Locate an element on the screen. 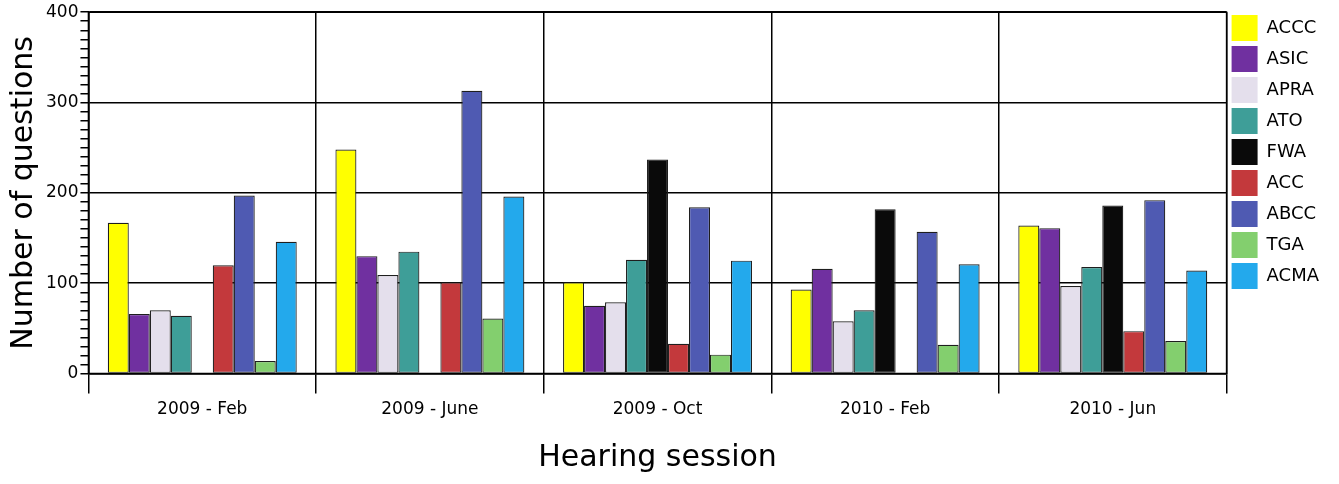 The height and width of the screenshot is (484, 1339). x-tick-label: 2009 - Feb is located at coordinates (202, 408).